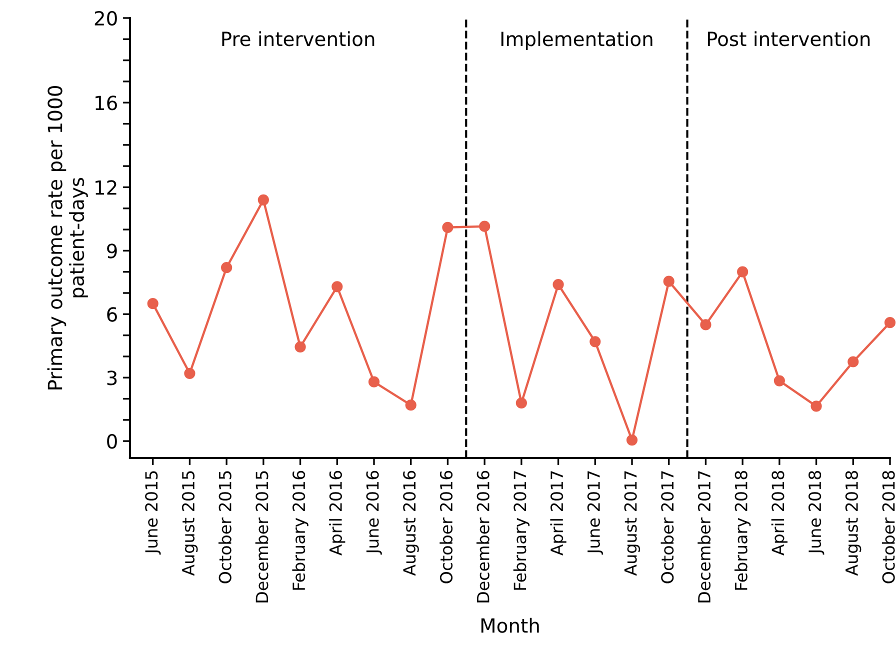  What do you see at coordinates (521, 530) in the screenshot?
I see `x-tick-label: February 2017` at bounding box center [521, 530].